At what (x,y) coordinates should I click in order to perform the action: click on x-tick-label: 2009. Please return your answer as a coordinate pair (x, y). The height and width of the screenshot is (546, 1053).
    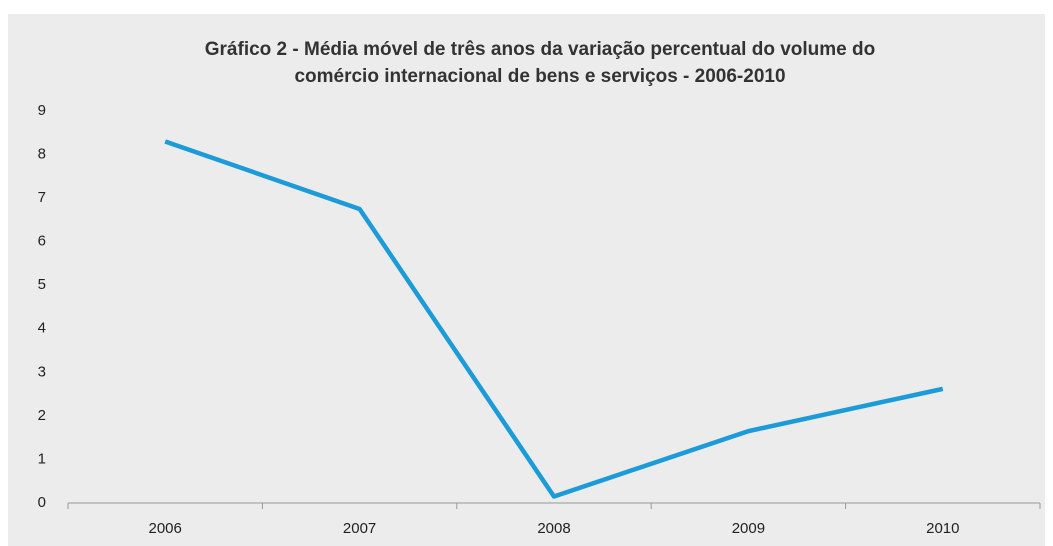
    Looking at the image, I should click on (748, 528).